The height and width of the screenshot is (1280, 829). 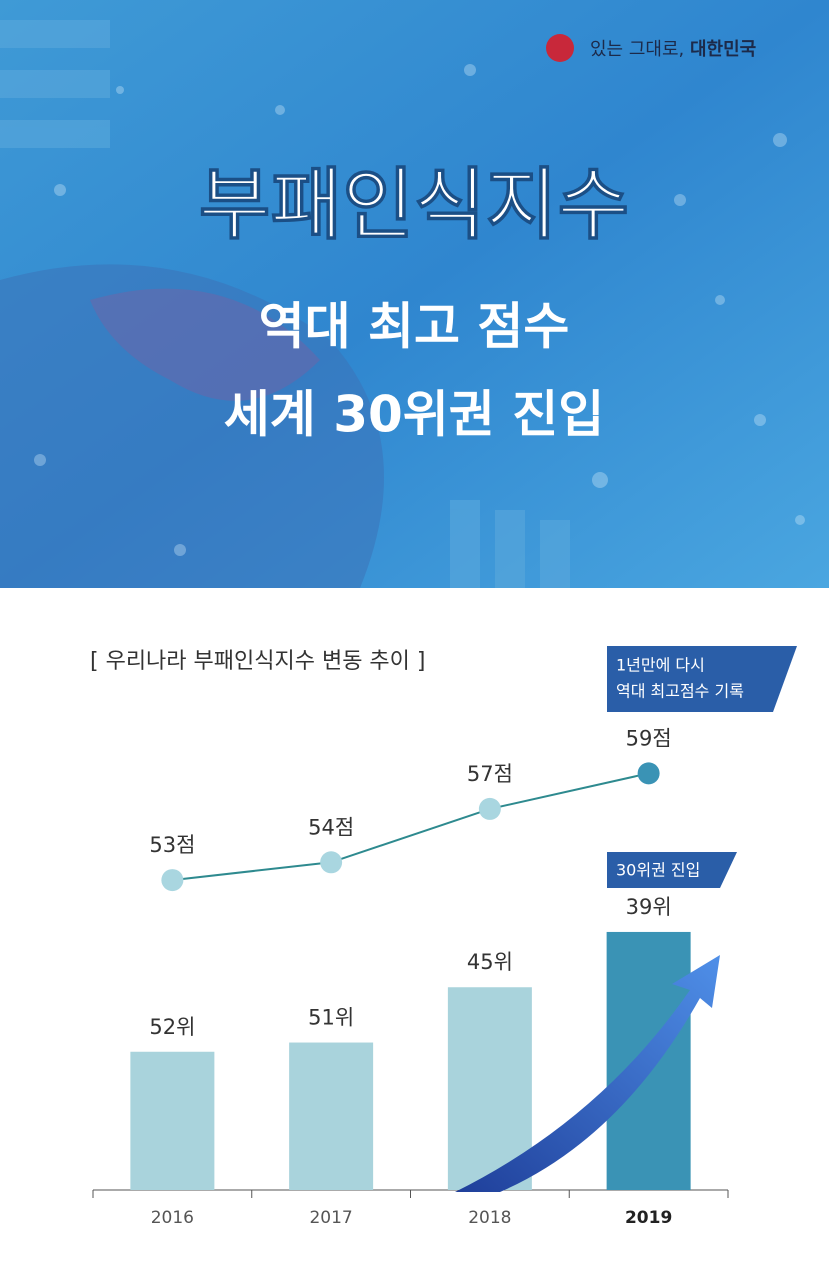 I want to click on subtitle: 세계 30위권 진입, so click(x=414, y=415).